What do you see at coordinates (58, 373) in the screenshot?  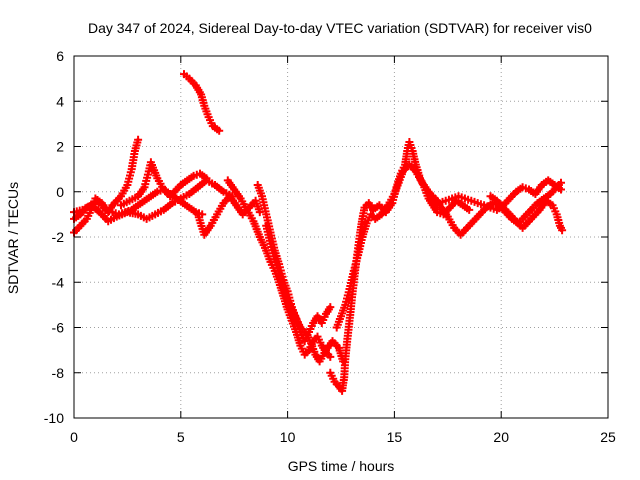 I see `y-tick-label: -8` at bounding box center [58, 373].